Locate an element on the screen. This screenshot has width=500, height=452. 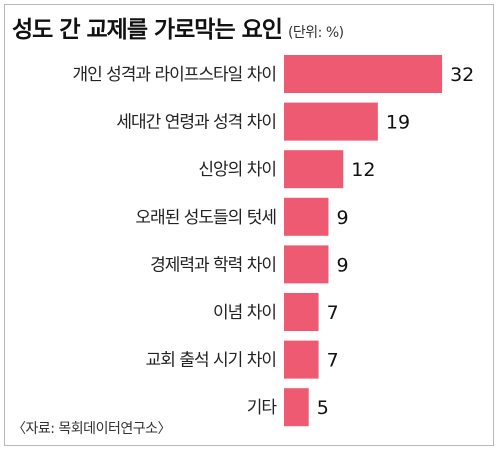
category-label: 세대간 연령과 성격 차이 is located at coordinates (196, 123).